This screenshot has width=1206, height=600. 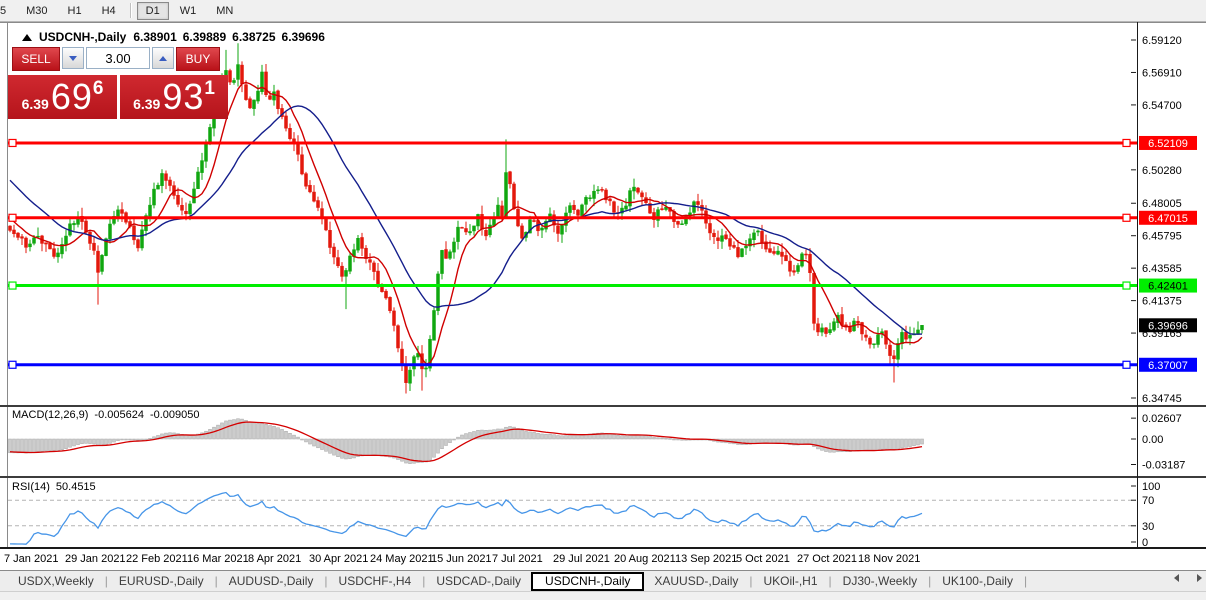 I want to click on level-price-badge: 6.42401, so click(x=1168, y=287).